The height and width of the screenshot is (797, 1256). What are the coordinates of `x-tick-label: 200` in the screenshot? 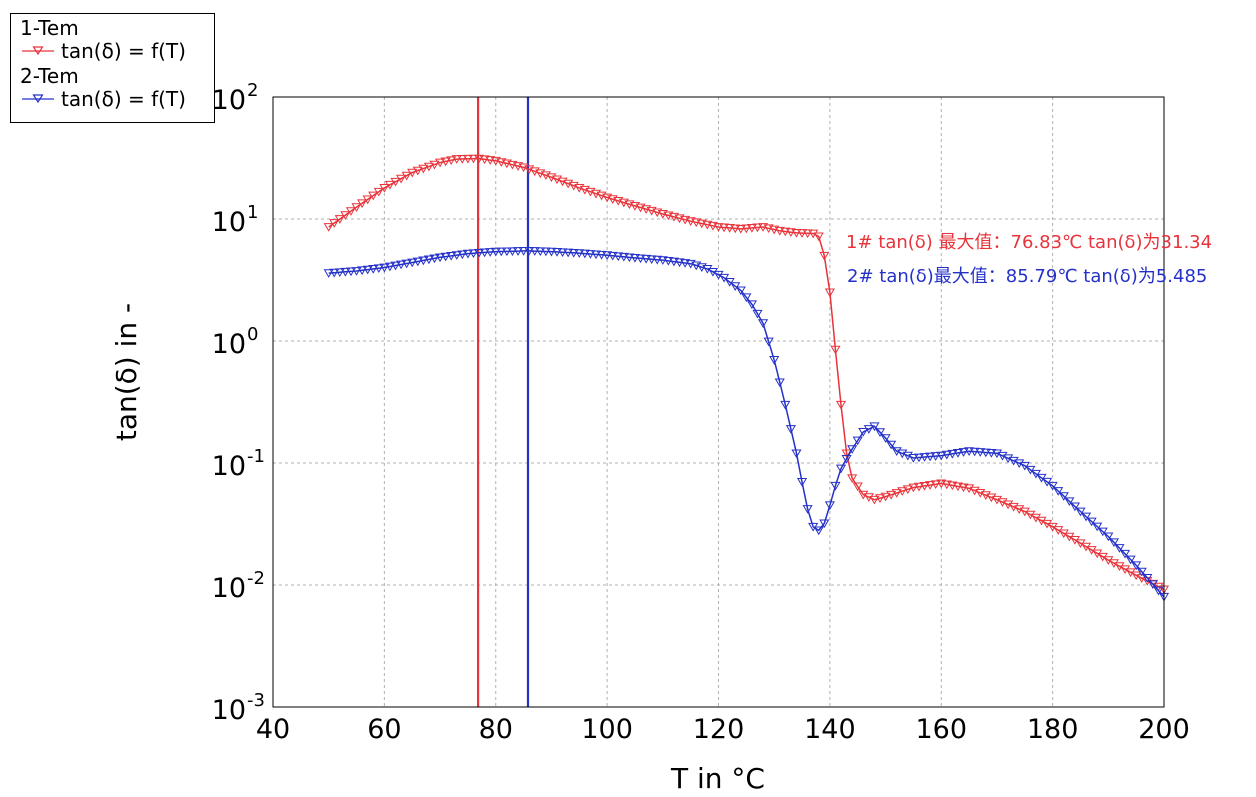 It's located at (1164, 729).